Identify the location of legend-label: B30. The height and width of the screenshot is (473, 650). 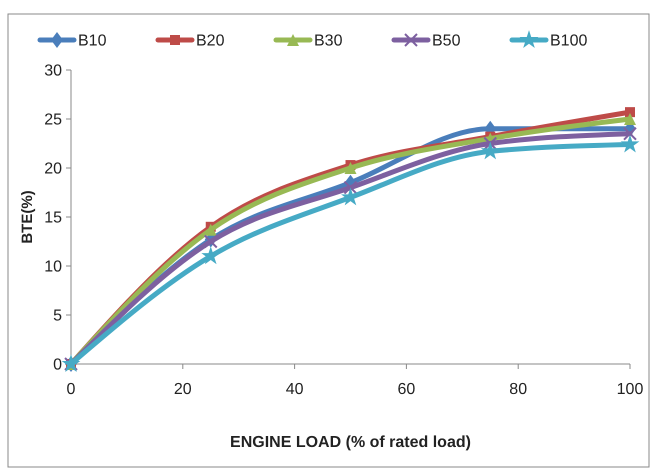
(328, 41).